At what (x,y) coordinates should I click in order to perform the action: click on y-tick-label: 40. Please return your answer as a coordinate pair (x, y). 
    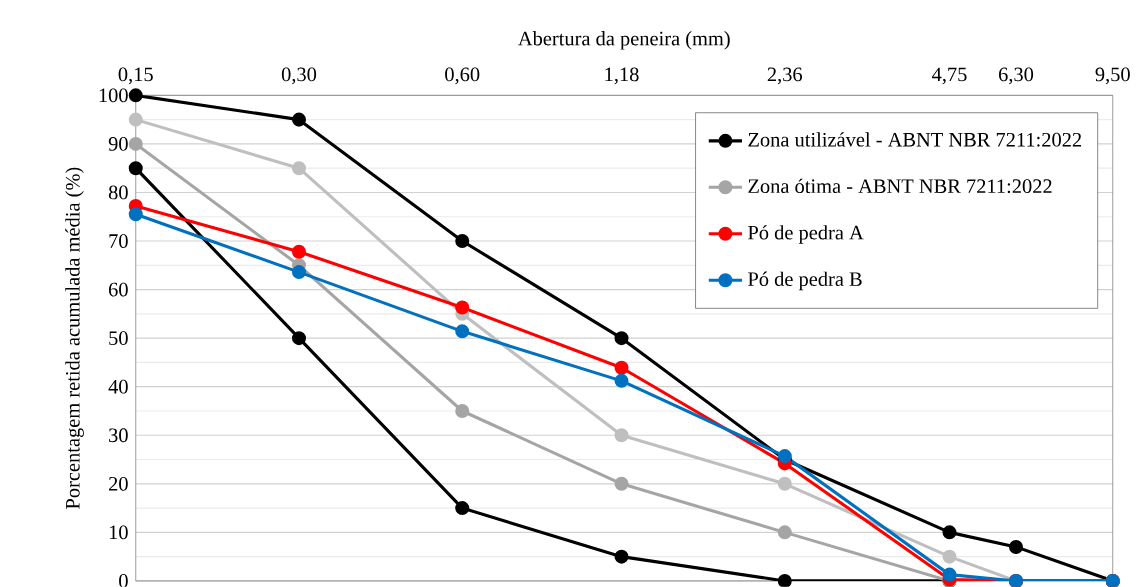
    Looking at the image, I should click on (118, 386).